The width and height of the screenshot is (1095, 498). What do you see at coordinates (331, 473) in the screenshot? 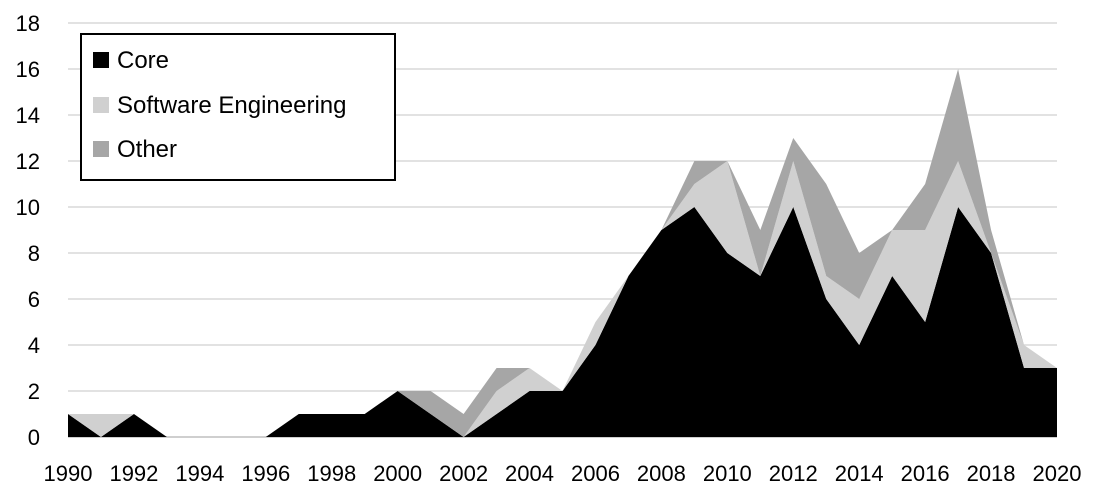
I see `x-tick-label: 1998` at bounding box center [331, 473].